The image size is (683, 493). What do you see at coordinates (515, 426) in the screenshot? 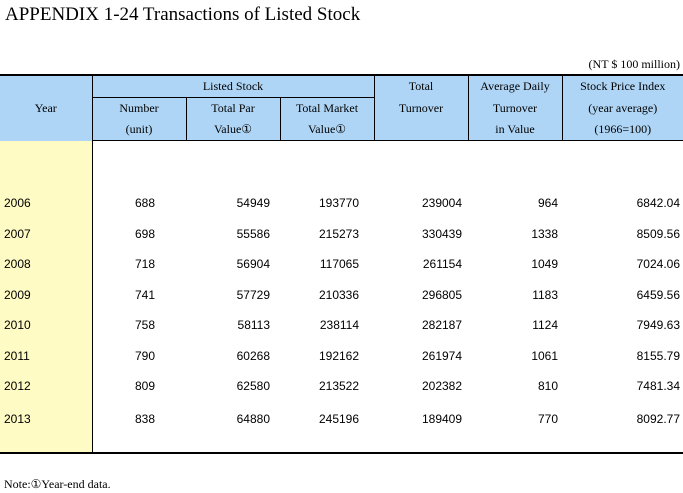
I see `daily-cell: 770` at bounding box center [515, 426].